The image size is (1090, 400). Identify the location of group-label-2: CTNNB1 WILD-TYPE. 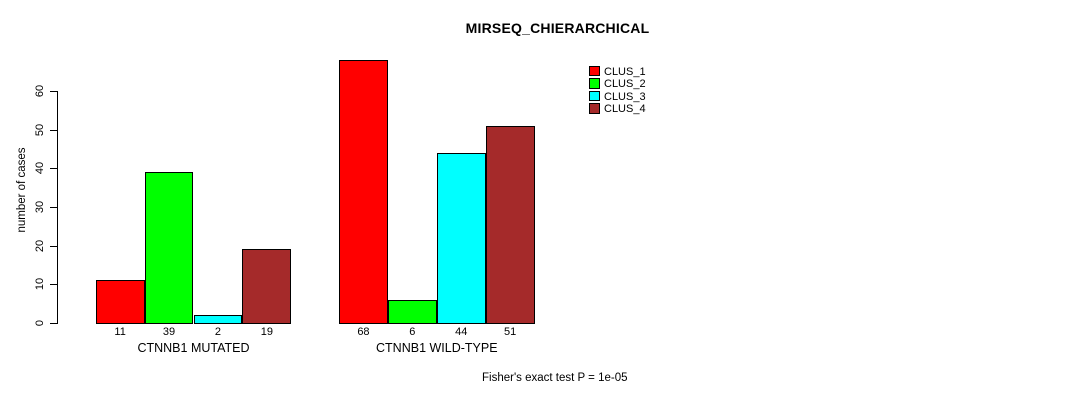
(437, 348).